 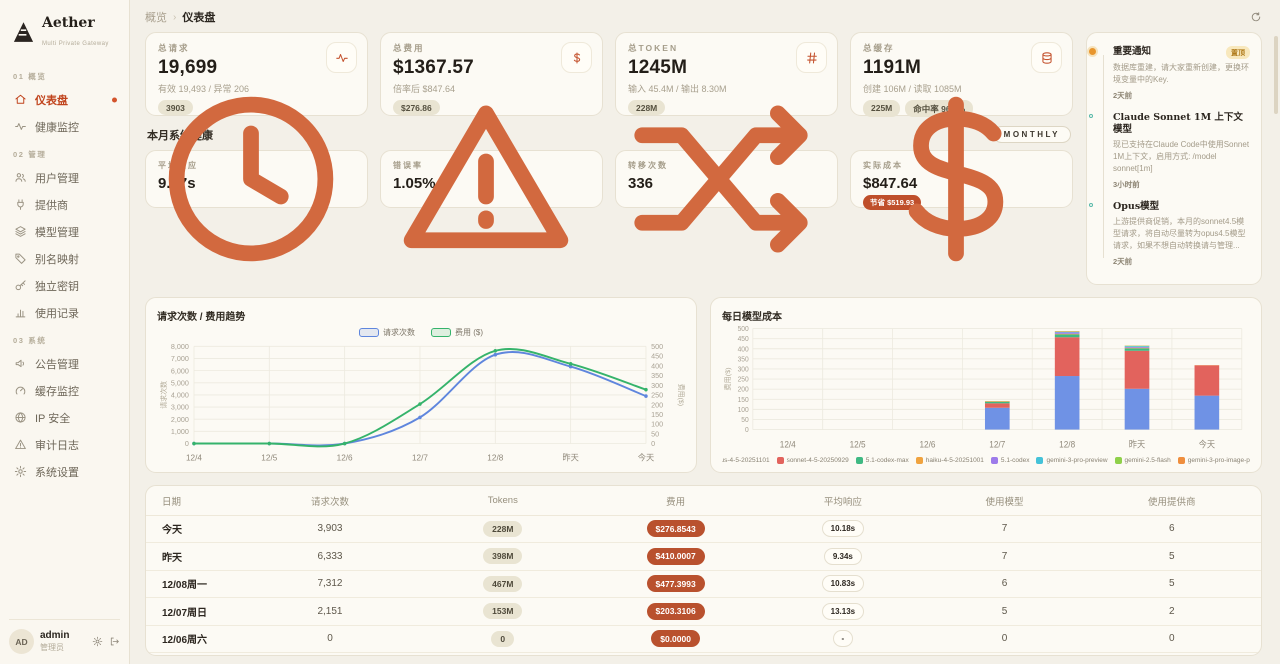 I want to click on sidebar-item-alias: 别名映射, so click(x=64, y=258).